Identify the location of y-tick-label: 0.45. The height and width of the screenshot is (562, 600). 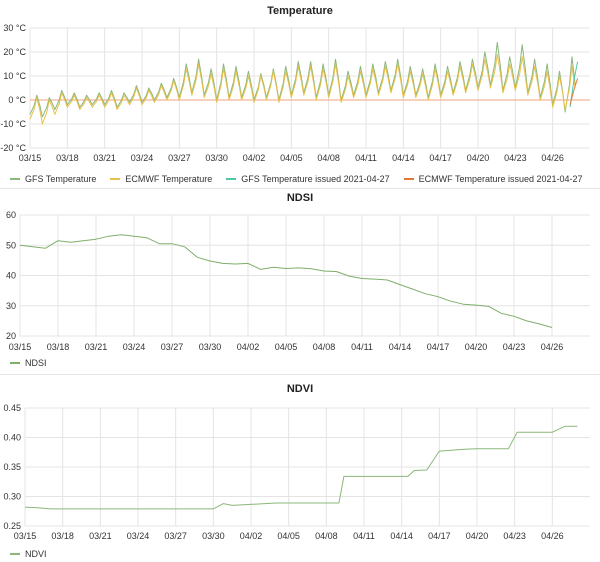
(12, 408).